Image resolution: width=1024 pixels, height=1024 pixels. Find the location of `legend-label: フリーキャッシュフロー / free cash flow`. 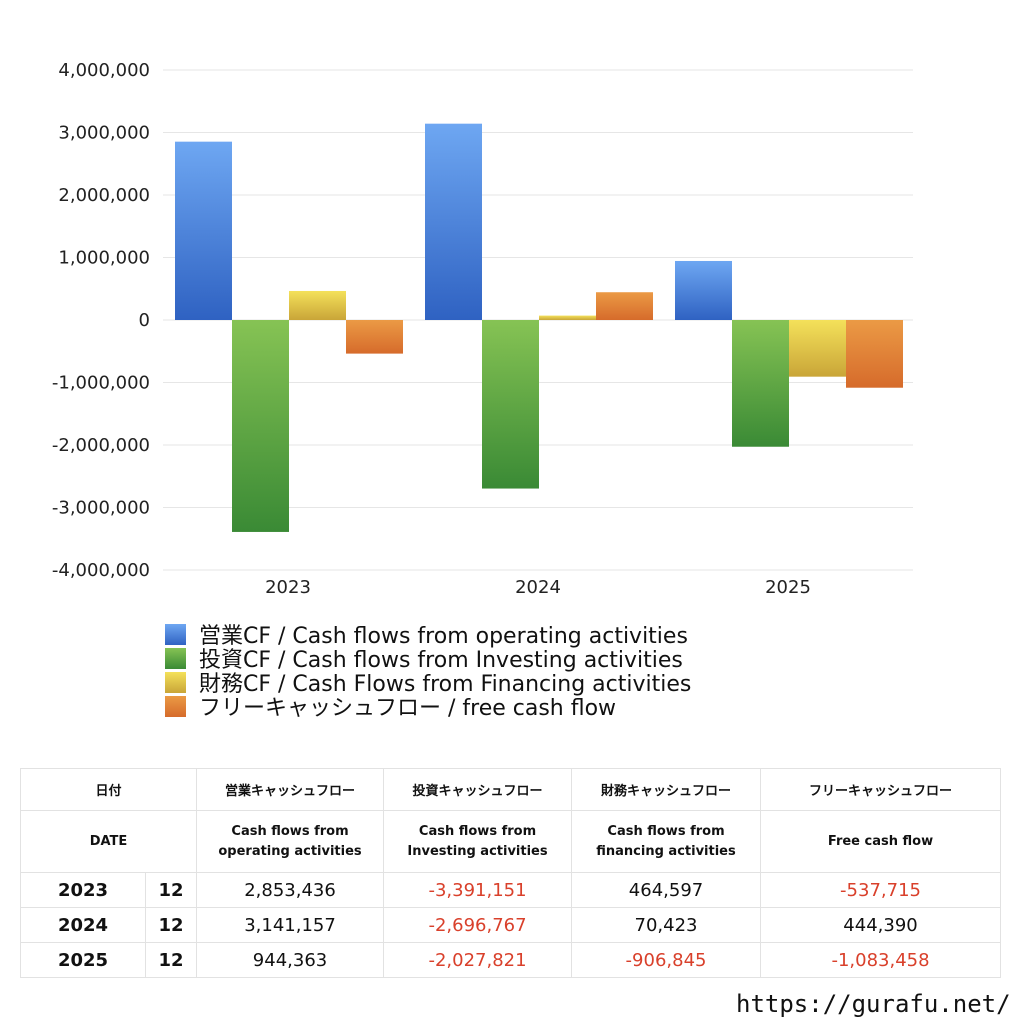

legend-label: フリーキャッシュフロー / free cash flow is located at coordinates (408, 708).